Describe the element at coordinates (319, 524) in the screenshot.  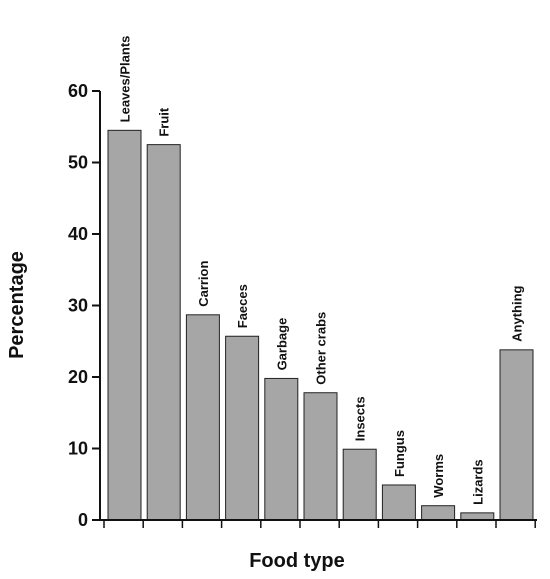
I see `x-axis-ticks` at that location.